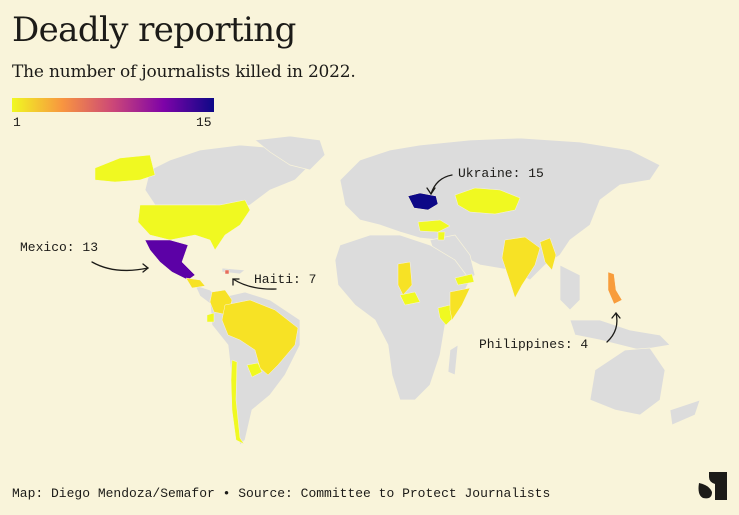 The image size is (739, 515). Describe the element at coordinates (460, 304) in the screenshot. I see `country-somalia` at that location.